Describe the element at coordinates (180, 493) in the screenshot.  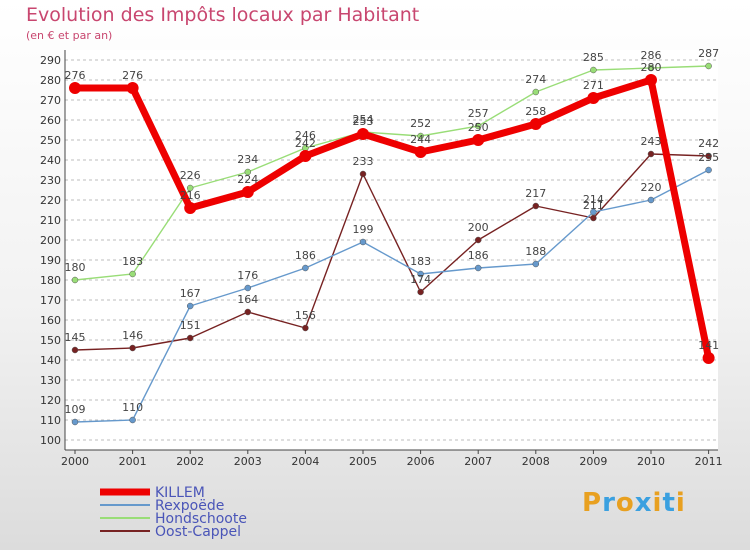
I see `legend-label-killem: KILLEM` at that location.